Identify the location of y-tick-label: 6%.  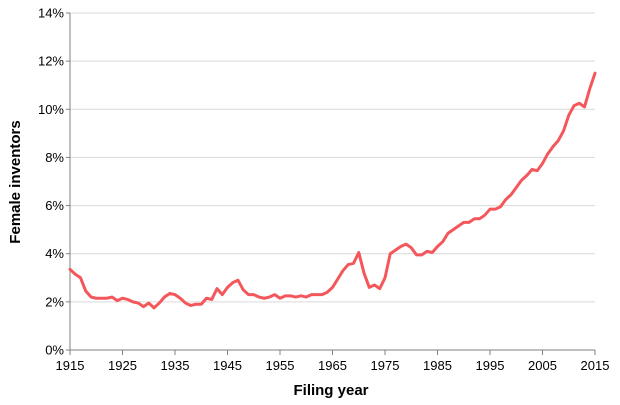
(54, 205).